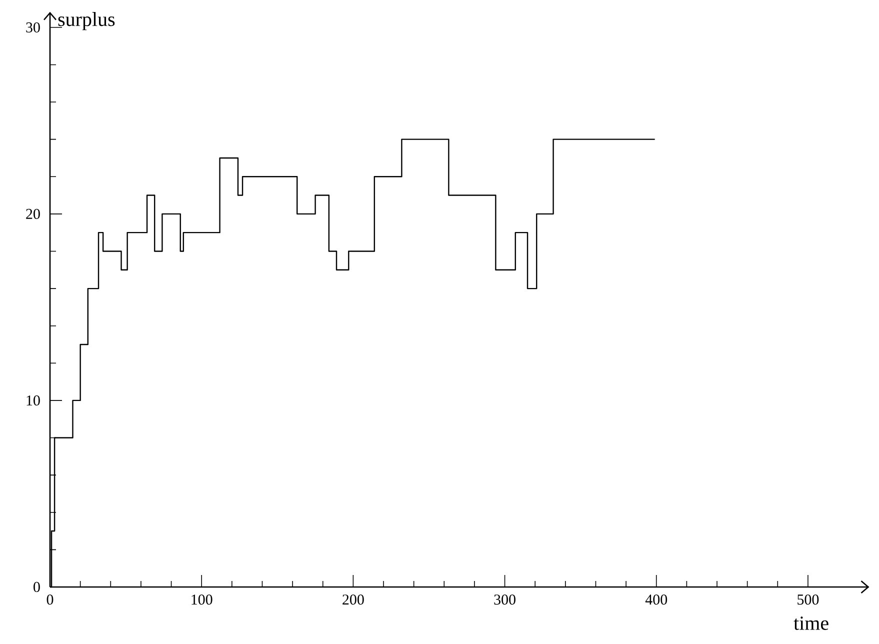 Image resolution: width=879 pixels, height=644 pixels. What do you see at coordinates (37, 587) in the screenshot?
I see `y-tick-label: 0` at bounding box center [37, 587].